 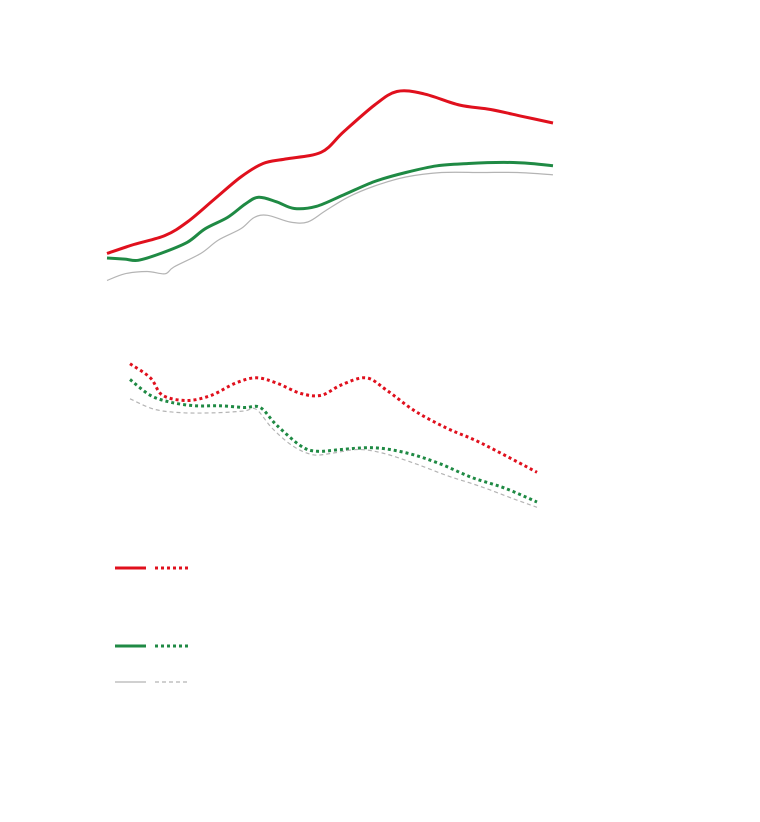 I want to click on lower-panel, so click(x=333, y=435).